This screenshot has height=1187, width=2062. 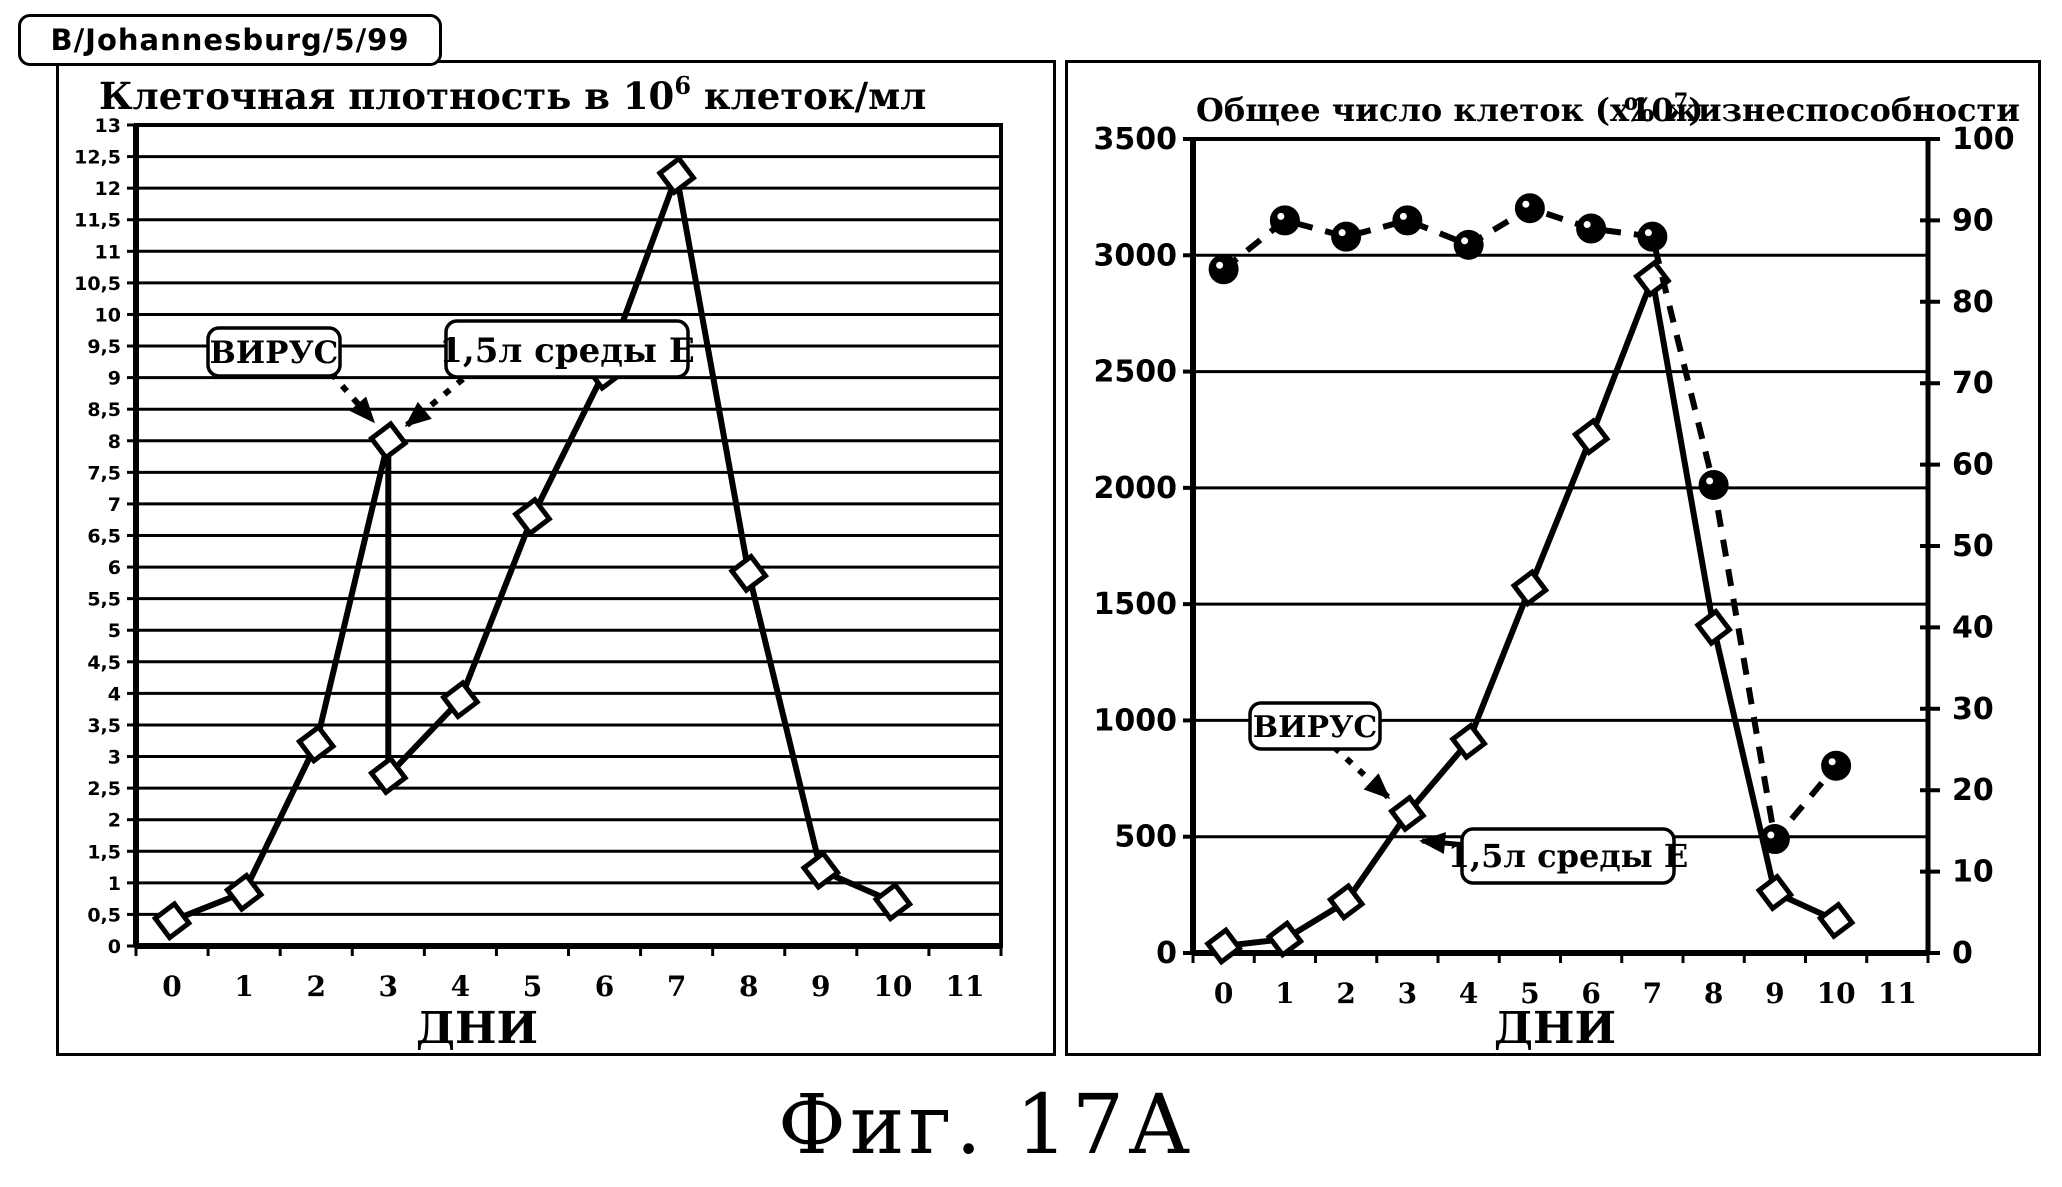 I want to click on y-tick-label-left: 3000, so click(x=1136, y=255).